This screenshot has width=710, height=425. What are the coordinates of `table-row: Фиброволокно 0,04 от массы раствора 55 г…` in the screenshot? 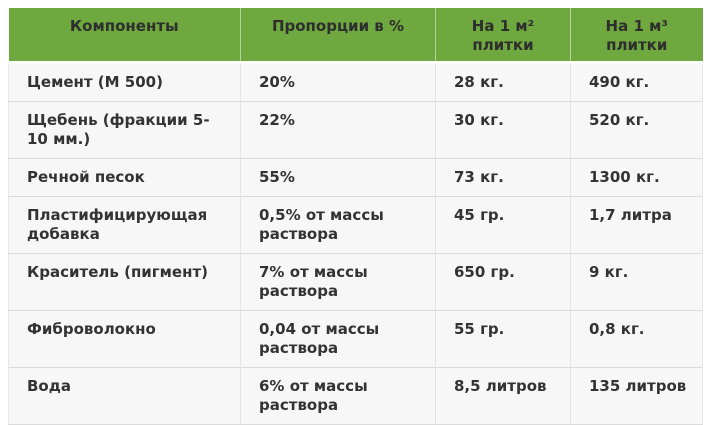 It's located at (355, 339).